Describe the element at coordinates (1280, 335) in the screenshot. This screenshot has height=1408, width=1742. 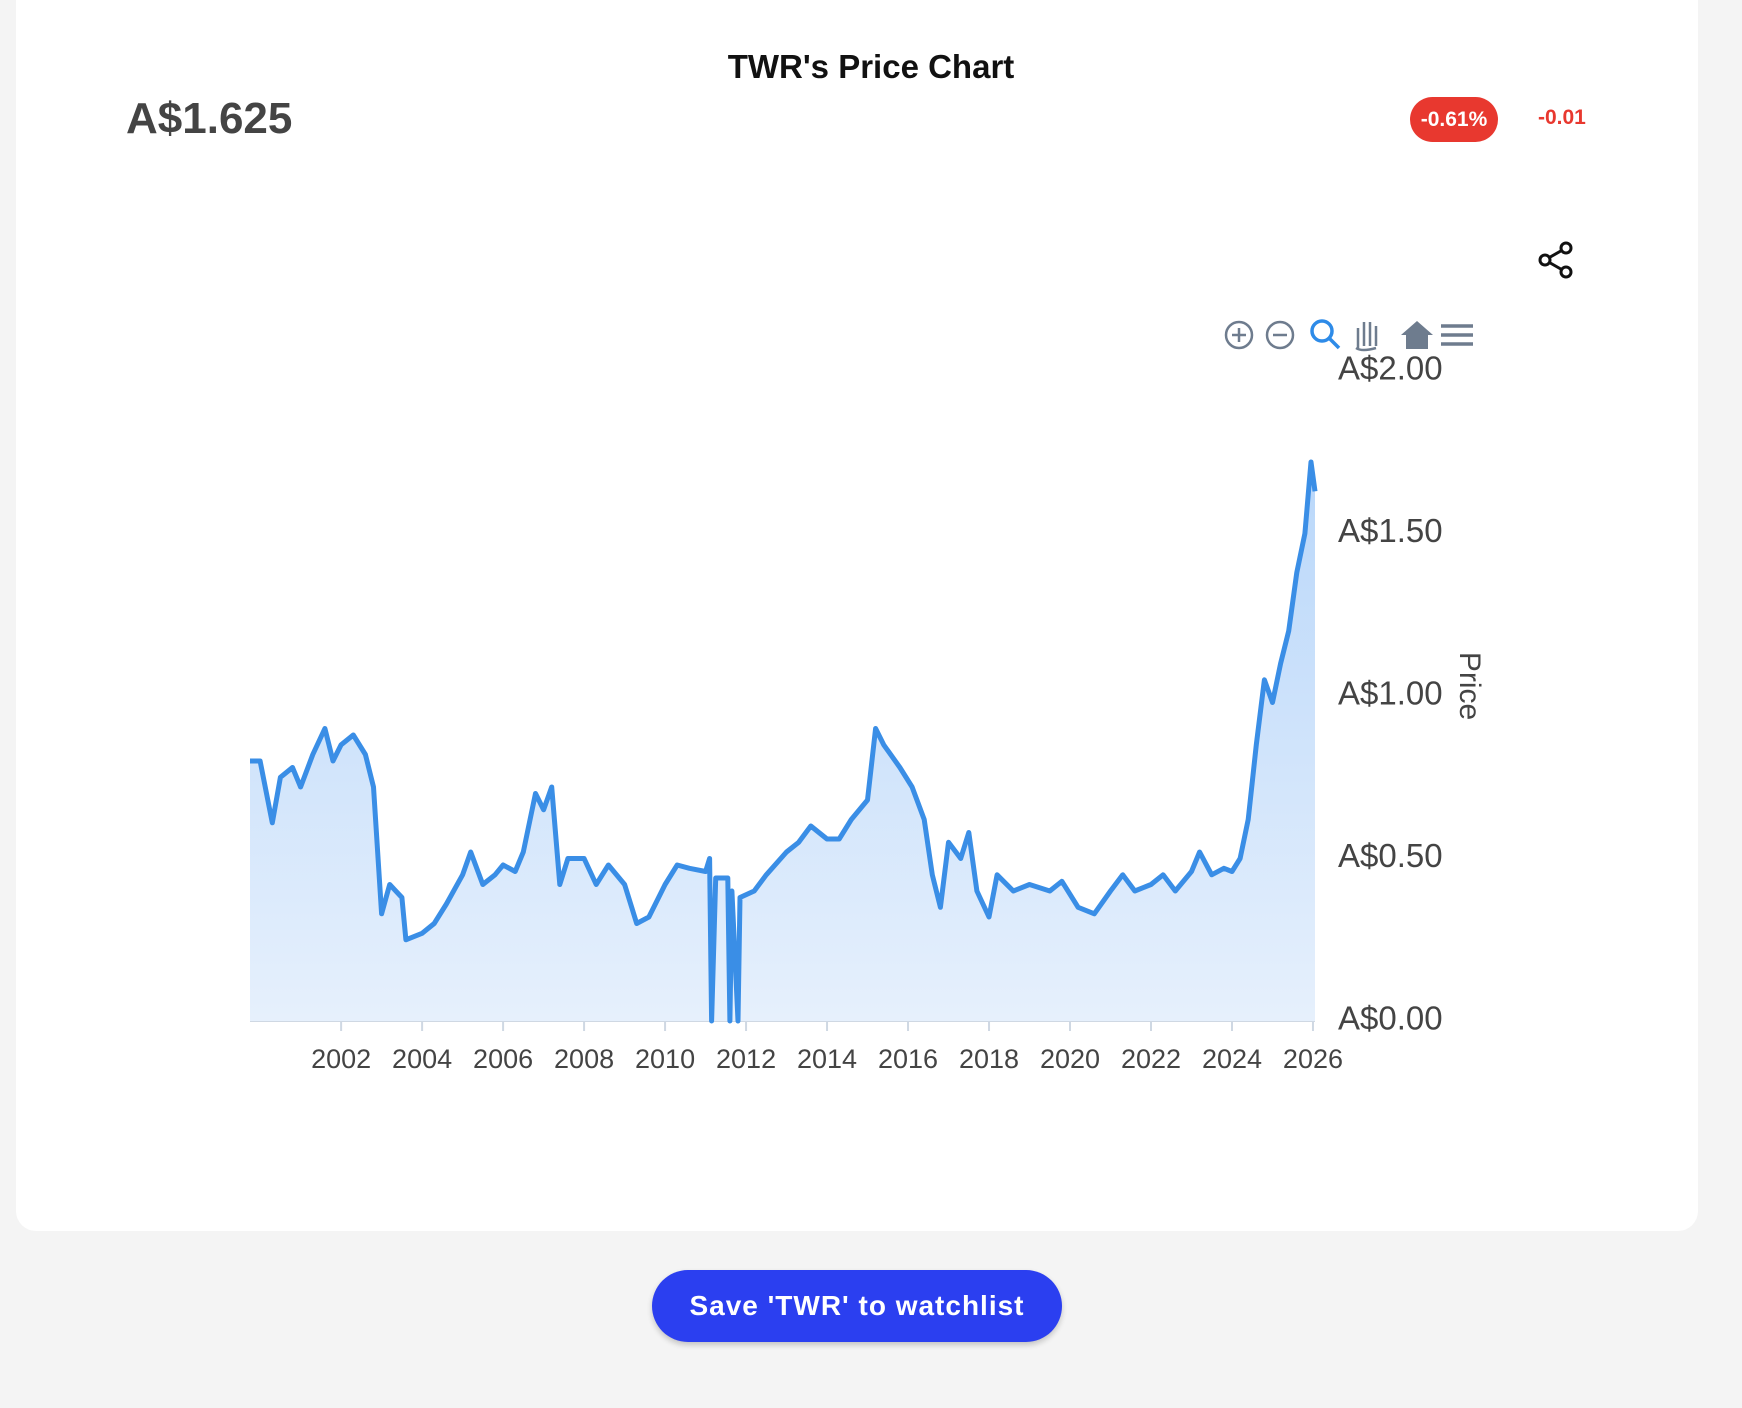
I see `zoom-out-icon` at that location.